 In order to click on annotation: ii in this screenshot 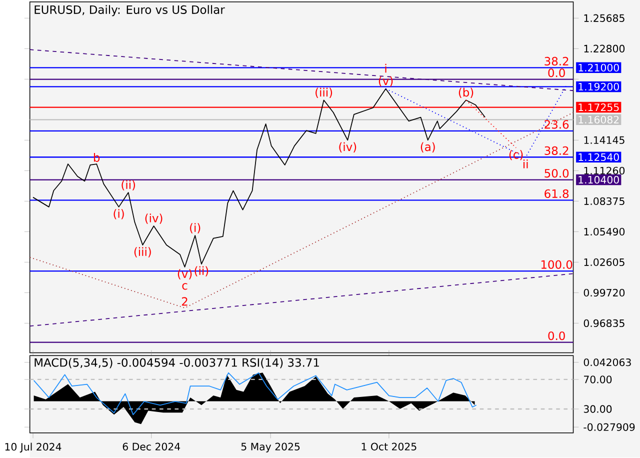, I will do `click(526, 164)`.